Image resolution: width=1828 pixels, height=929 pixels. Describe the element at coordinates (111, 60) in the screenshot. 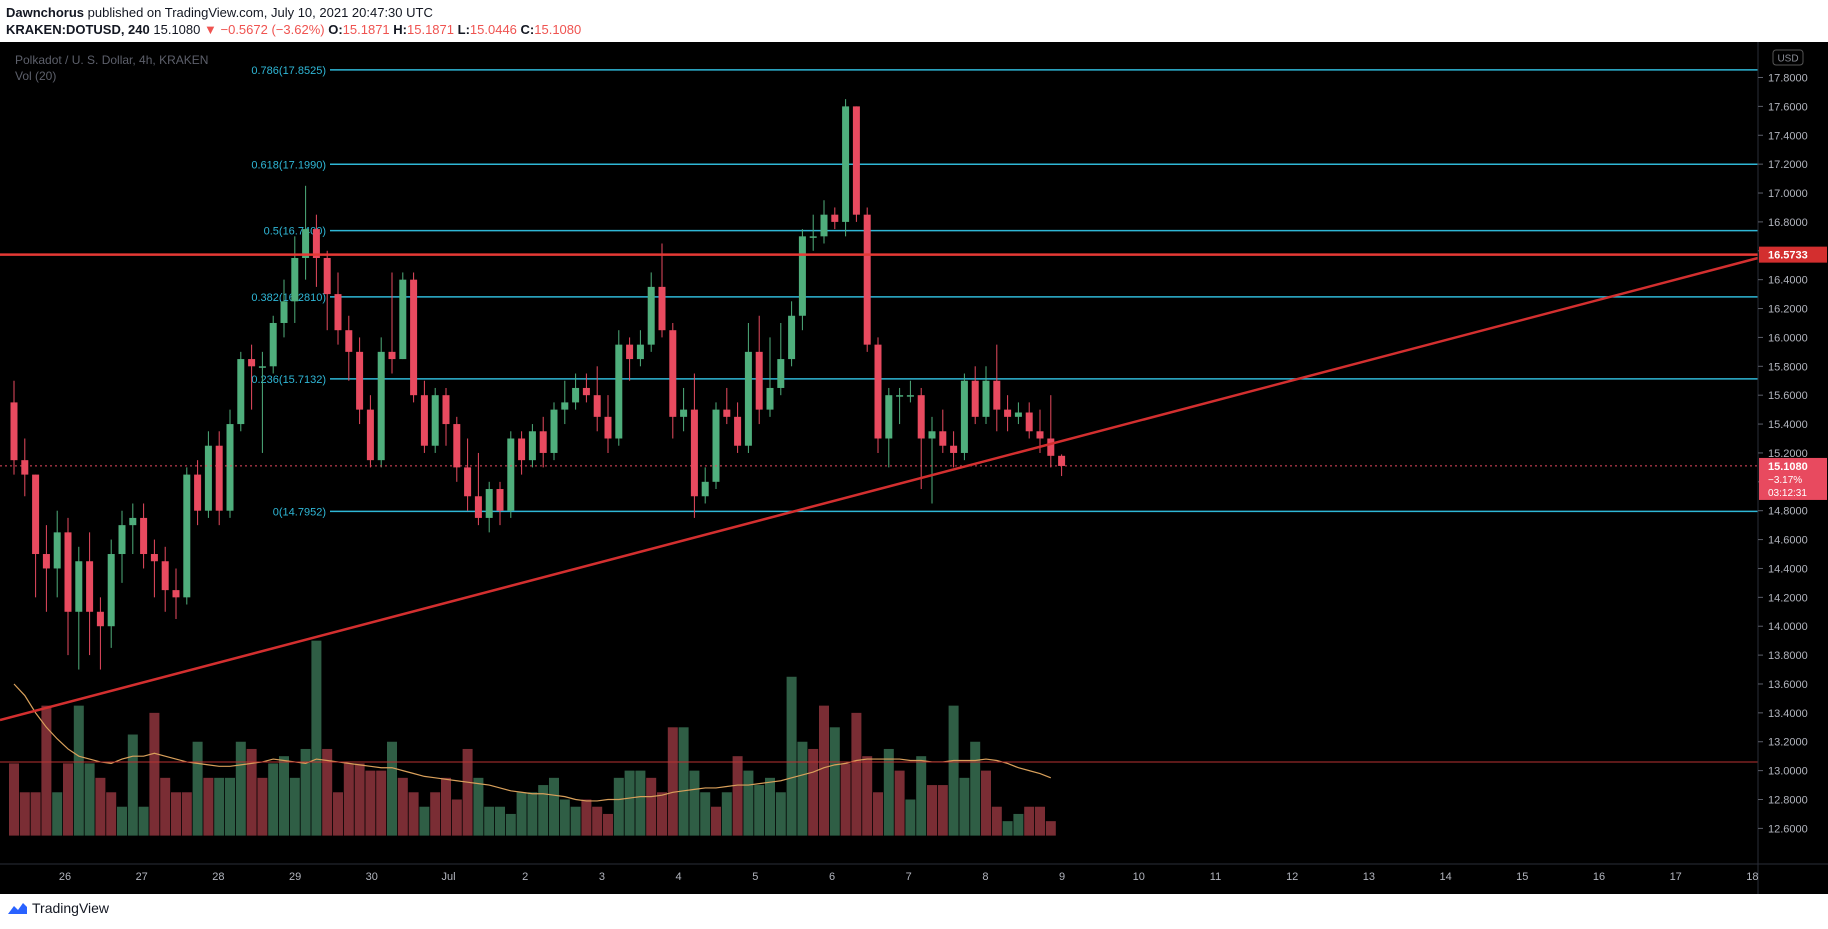

I see `chart-title: Polkadot / U. S. Dollar, 4h, KRAKEN` at that location.